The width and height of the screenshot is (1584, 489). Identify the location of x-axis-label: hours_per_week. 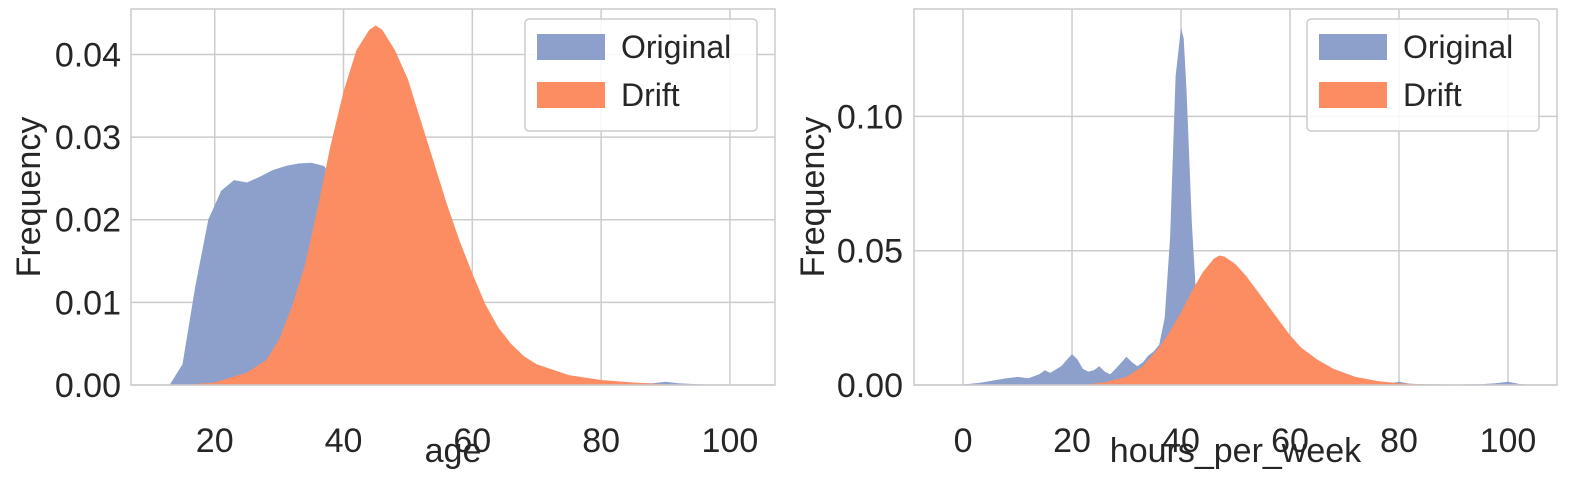
(1236, 451).